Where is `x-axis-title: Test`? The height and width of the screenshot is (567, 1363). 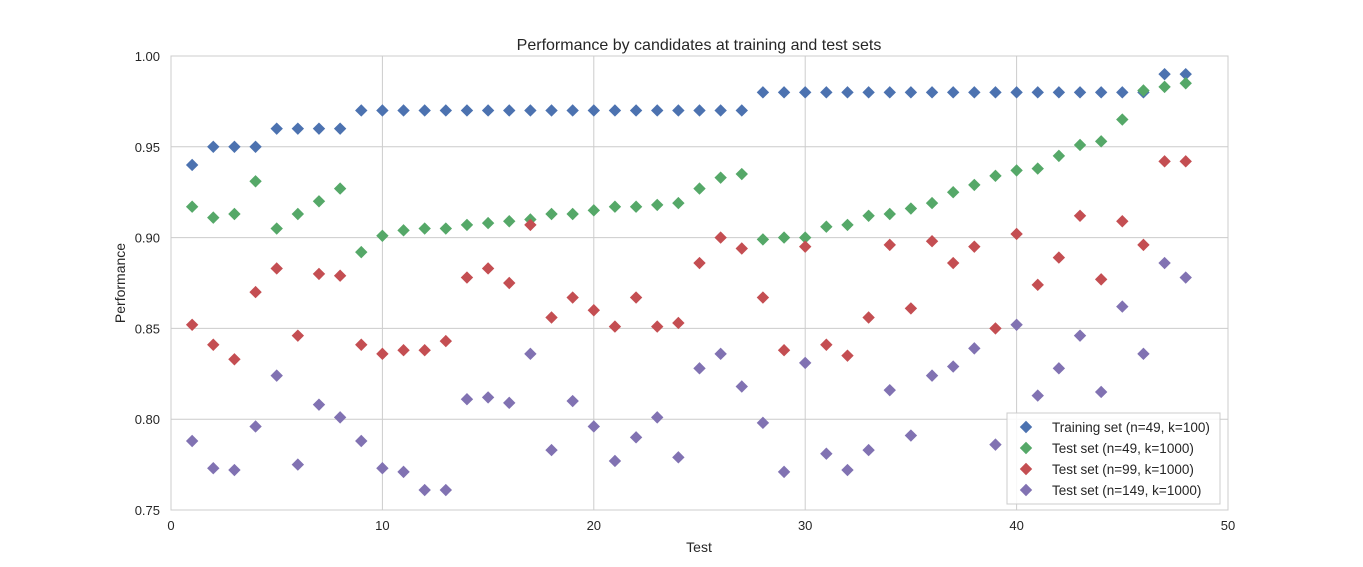 x-axis-title: Test is located at coordinates (699, 547).